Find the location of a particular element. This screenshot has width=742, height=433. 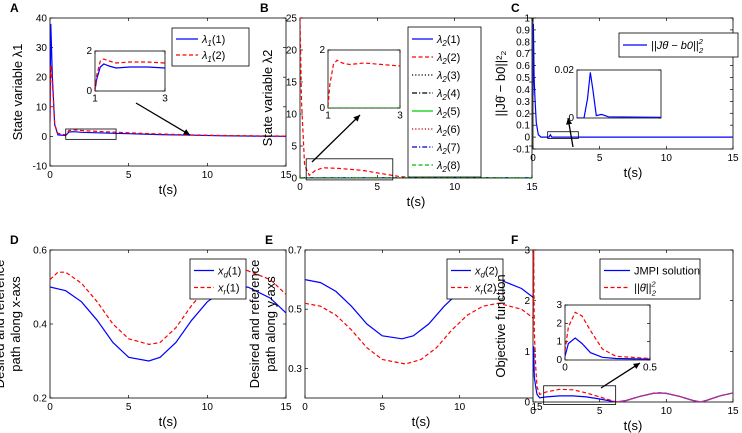

y-tick-label: 0.9 is located at coordinates (523, 30).